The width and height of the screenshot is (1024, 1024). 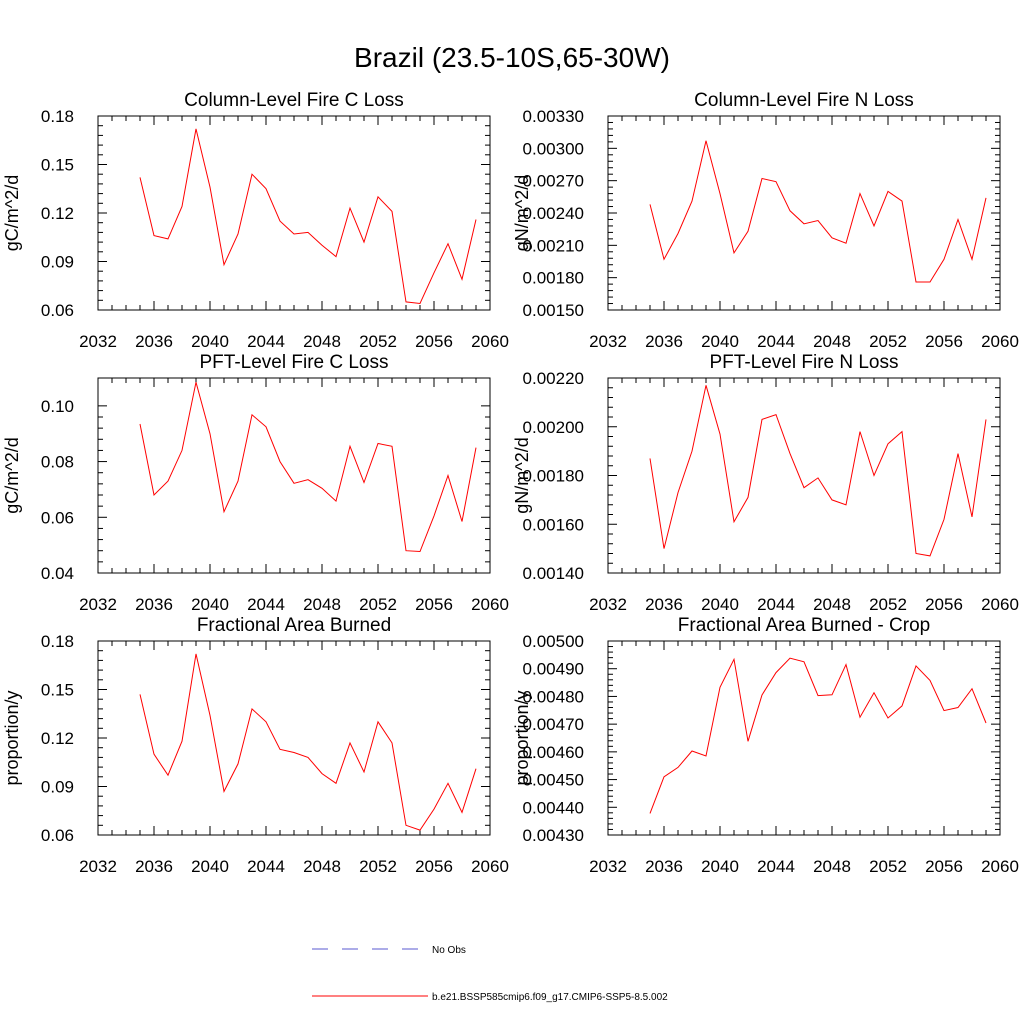 I want to click on y-tick-label: 0.00500, so click(x=553, y=641).